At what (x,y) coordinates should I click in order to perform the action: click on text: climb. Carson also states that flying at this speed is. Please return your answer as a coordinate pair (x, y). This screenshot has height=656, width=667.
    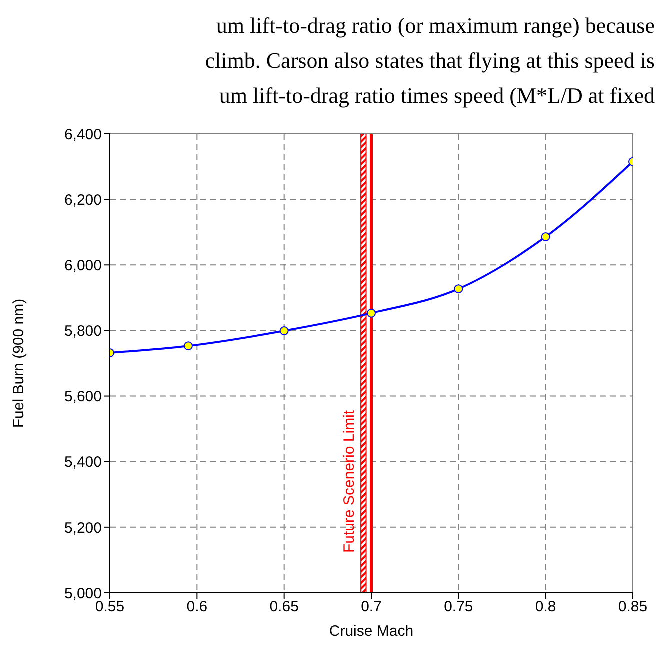
    Looking at the image, I should click on (429, 61).